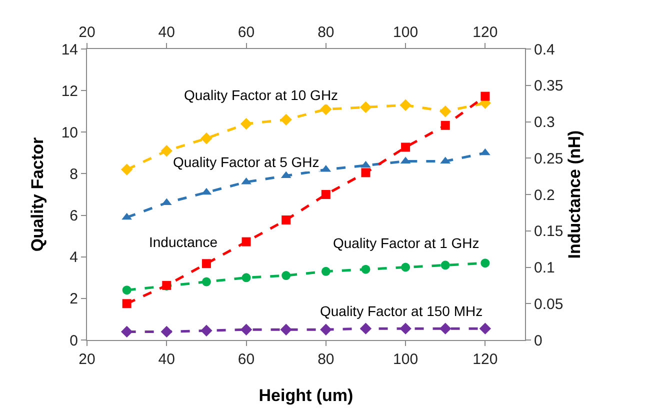 The height and width of the screenshot is (419, 649). What do you see at coordinates (326, 359) in the screenshot?
I see `x2-tick-label: 80` at bounding box center [326, 359].